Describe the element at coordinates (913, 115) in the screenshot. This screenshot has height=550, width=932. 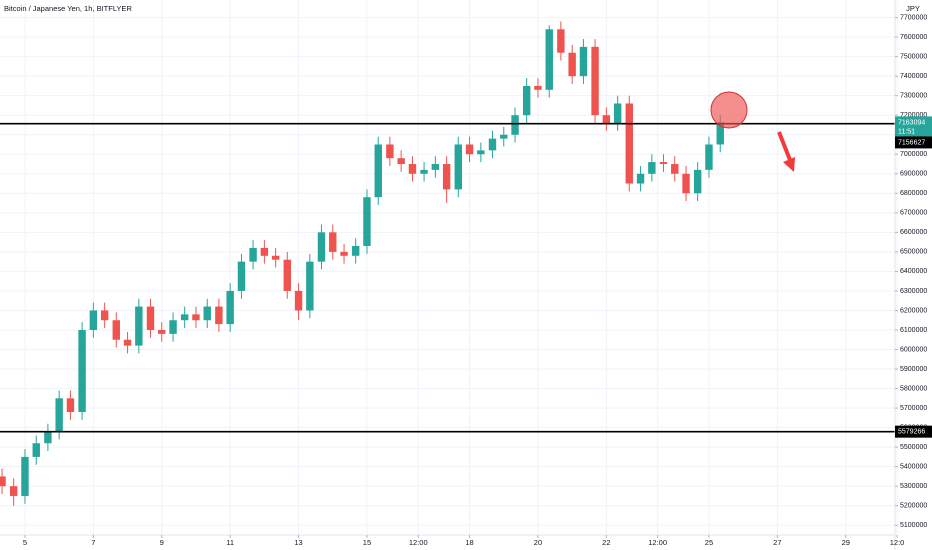
I see `y-tick-label: 7200000` at that location.